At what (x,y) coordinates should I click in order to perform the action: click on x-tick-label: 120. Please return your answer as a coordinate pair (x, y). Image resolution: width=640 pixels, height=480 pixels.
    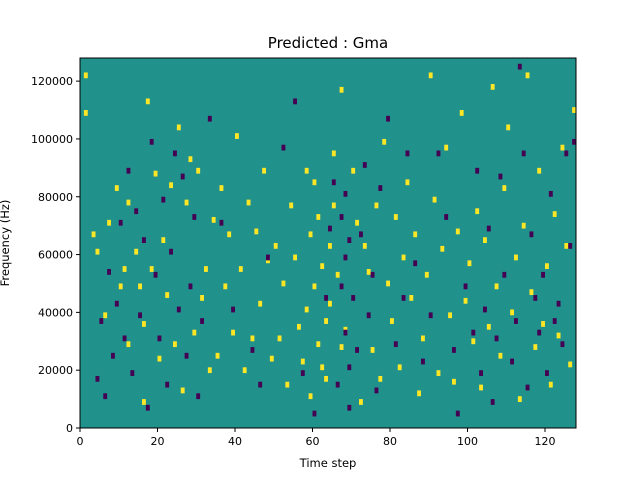
    Looking at the image, I should click on (545, 441).